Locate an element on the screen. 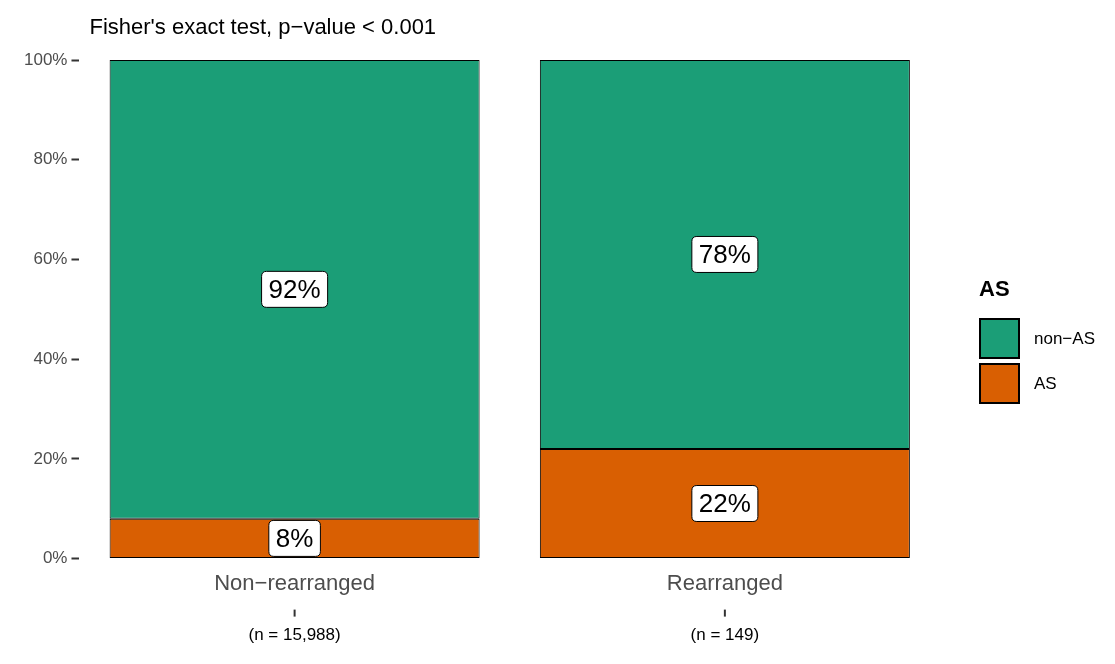 The height and width of the screenshot is (664, 1115). y-tick-label: 0% is located at coordinates (55, 558).